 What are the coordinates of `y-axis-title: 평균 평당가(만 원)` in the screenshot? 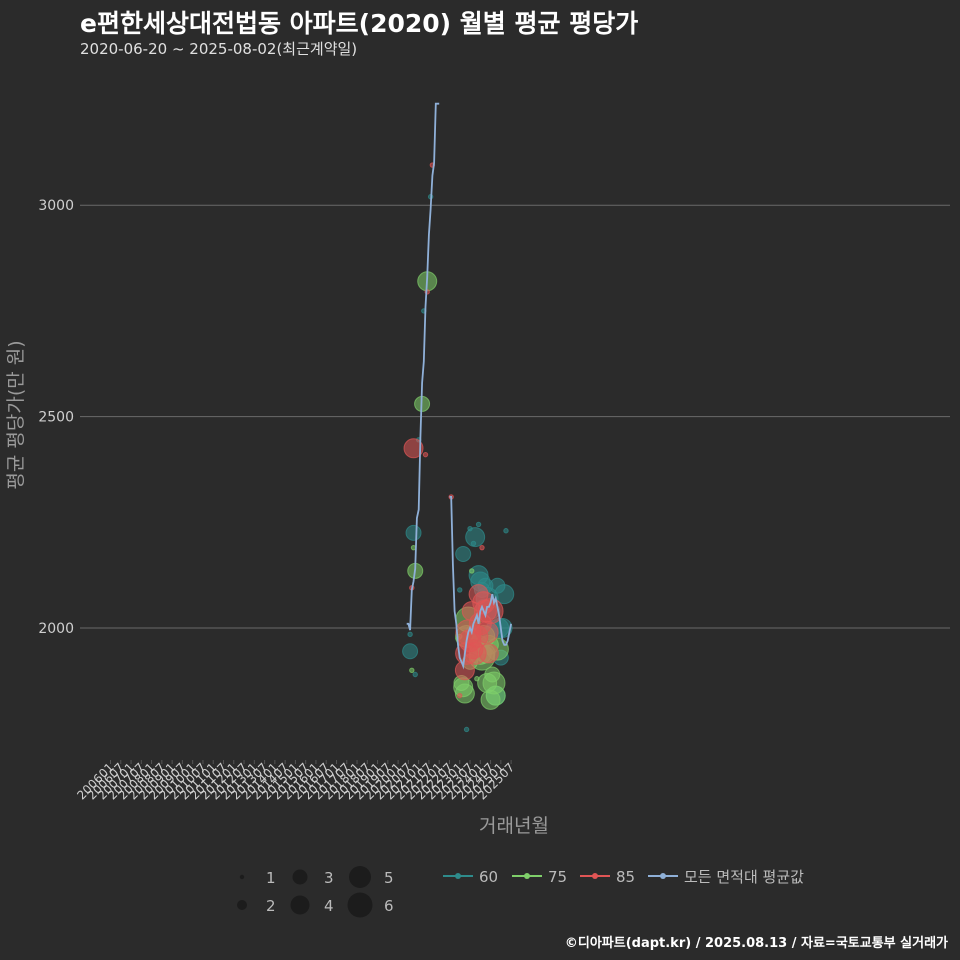 It's located at (16, 414).